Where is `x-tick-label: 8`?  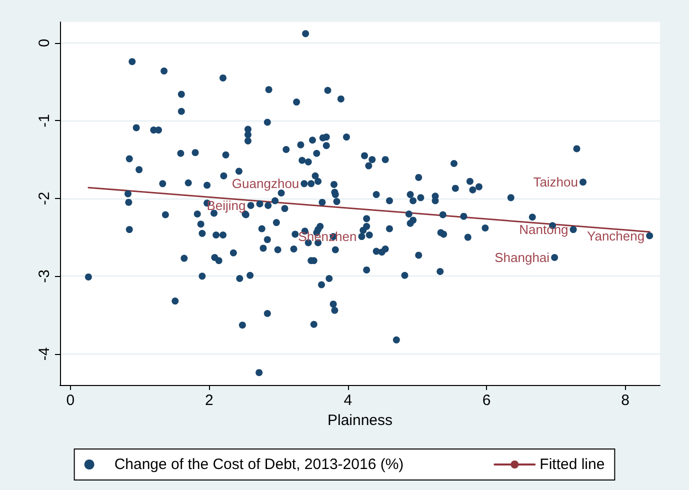 x-tick-label: 8 is located at coordinates (625, 400).